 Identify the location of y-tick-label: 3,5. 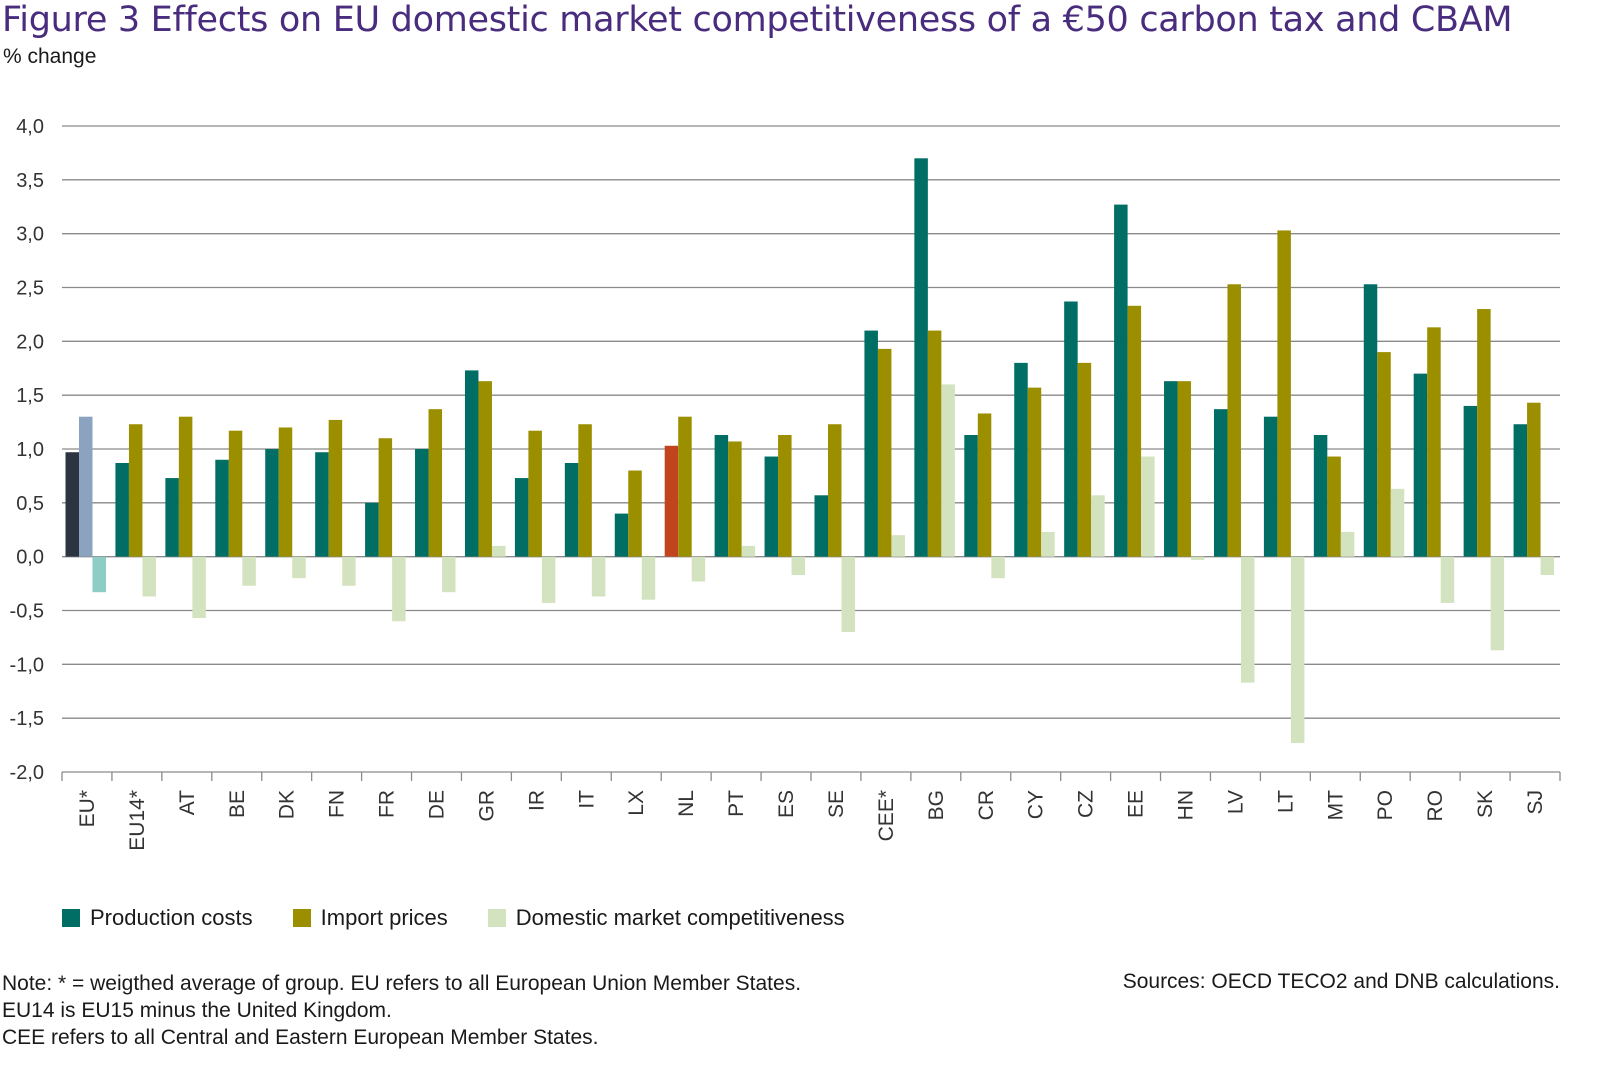
(30, 181).